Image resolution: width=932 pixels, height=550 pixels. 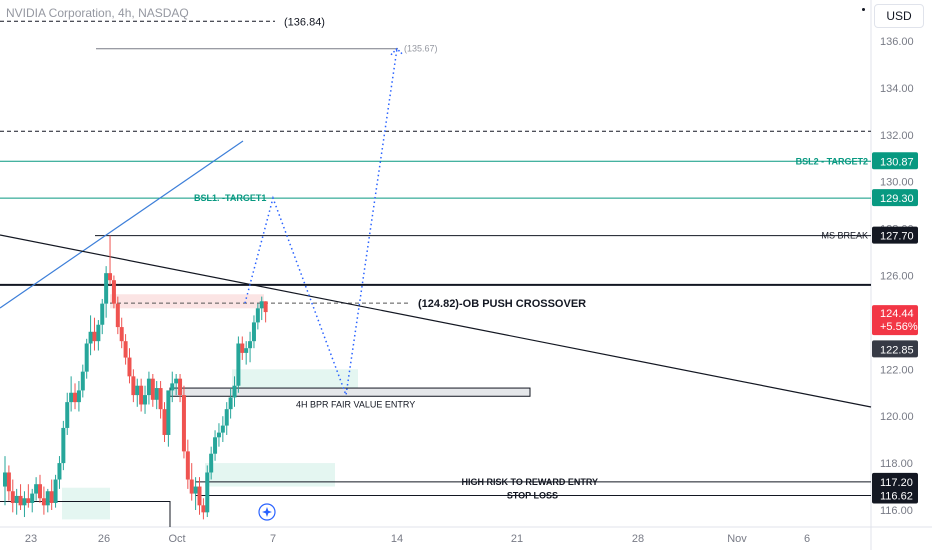 I want to click on high-risk-entry-label: HIGH RISK TO REWARD ENTRY, so click(x=529, y=482).